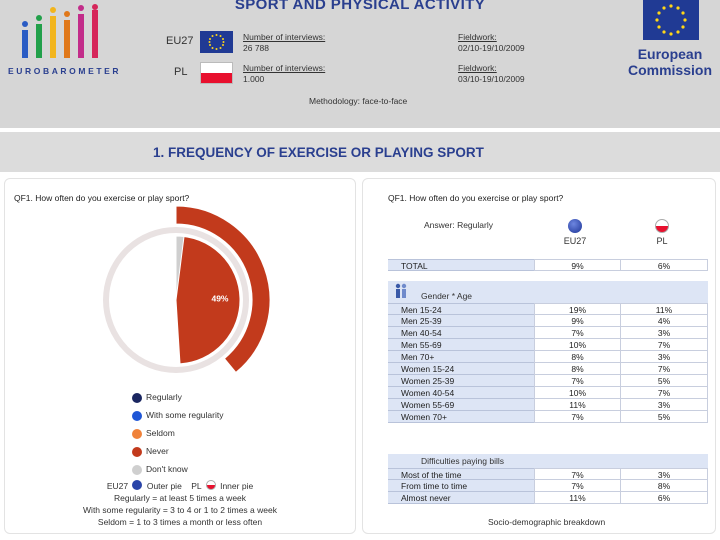 This screenshot has width=720, height=540. What do you see at coordinates (575, 226) in the screenshot?
I see `eu-globe-icon` at bounding box center [575, 226].